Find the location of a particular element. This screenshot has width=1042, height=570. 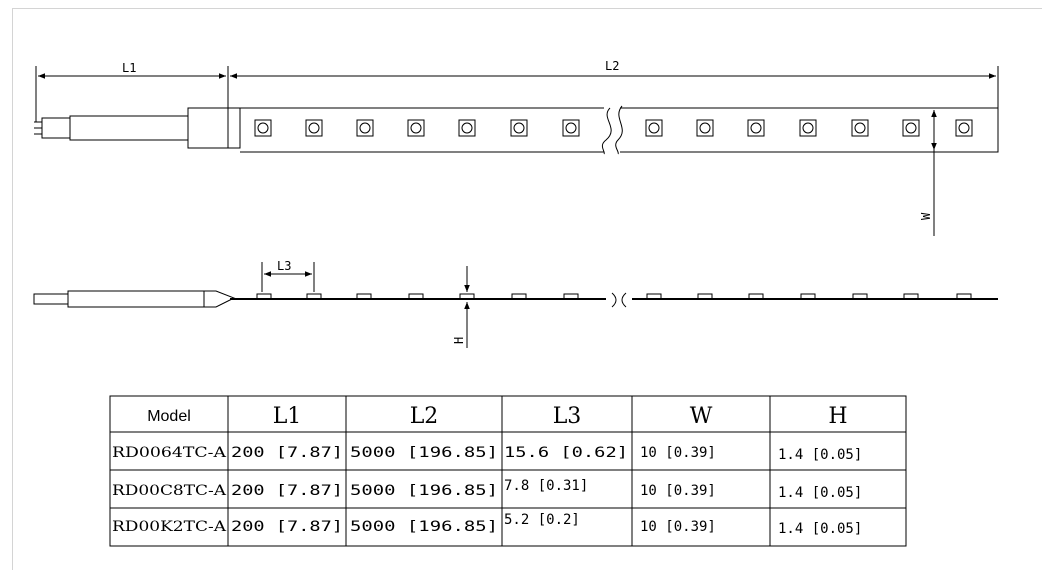

led-strip-top is located at coordinates (619, 130).